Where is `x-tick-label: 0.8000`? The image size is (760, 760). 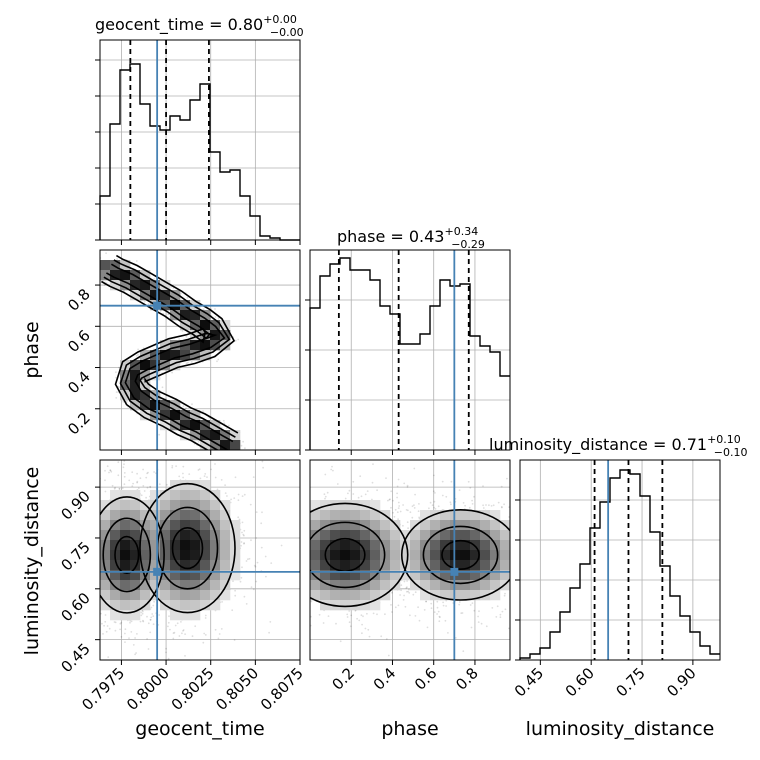 x-tick-label: 0.8000 is located at coordinates (148, 689).